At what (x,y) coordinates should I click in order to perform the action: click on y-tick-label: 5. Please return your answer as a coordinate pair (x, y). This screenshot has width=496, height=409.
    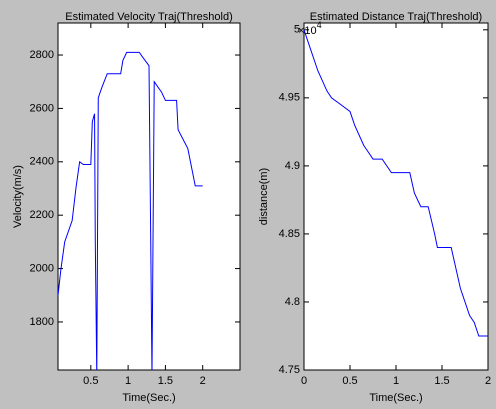
    Looking at the image, I should click on (297, 30).